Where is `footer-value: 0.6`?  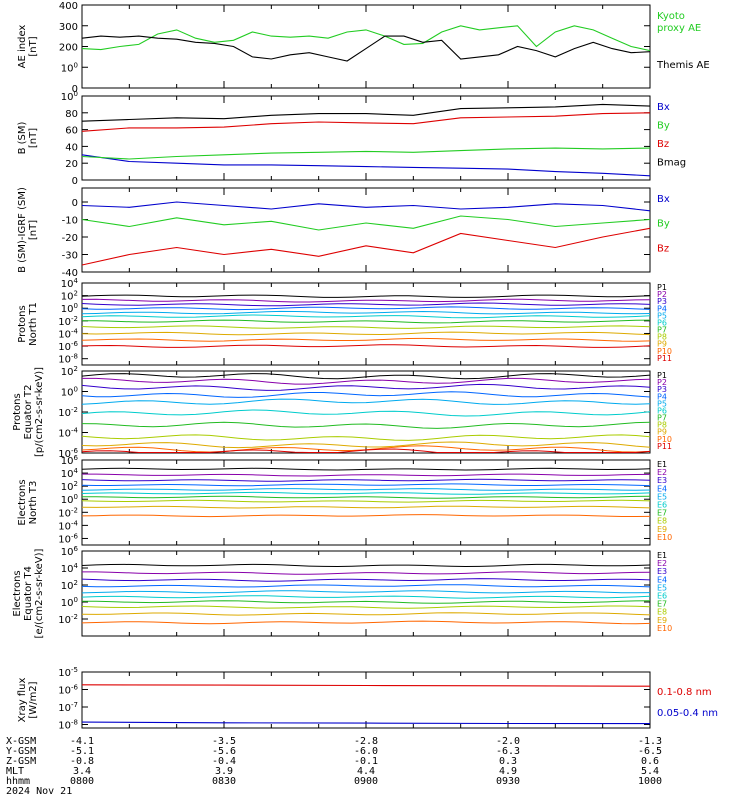 footer-value: 0.6 is located at coordinates (650, 761).